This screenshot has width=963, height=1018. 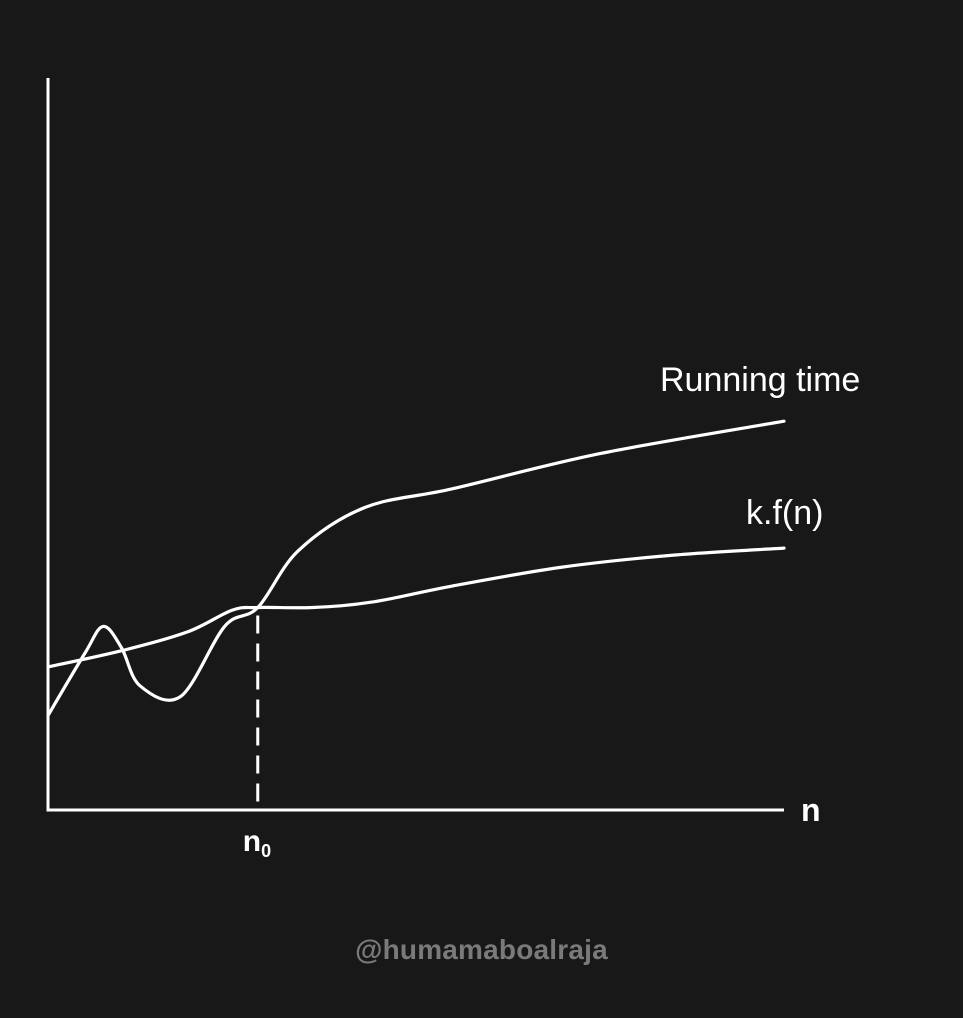 I want to click on n0-tick-label: n0, so click(x=257, y=843).